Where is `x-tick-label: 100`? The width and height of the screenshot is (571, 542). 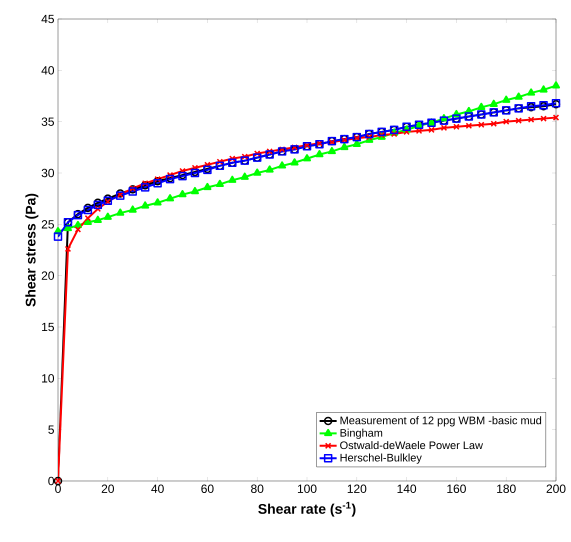
x-tick-label: 100 is located at coordinates (307, 488).